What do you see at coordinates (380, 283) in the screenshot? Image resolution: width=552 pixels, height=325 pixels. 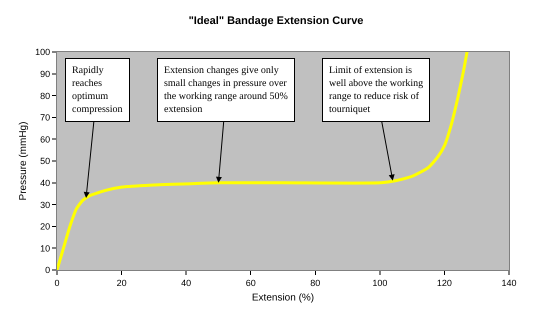 I see `x-tick-label: 100` at bounding box center [380, 283].